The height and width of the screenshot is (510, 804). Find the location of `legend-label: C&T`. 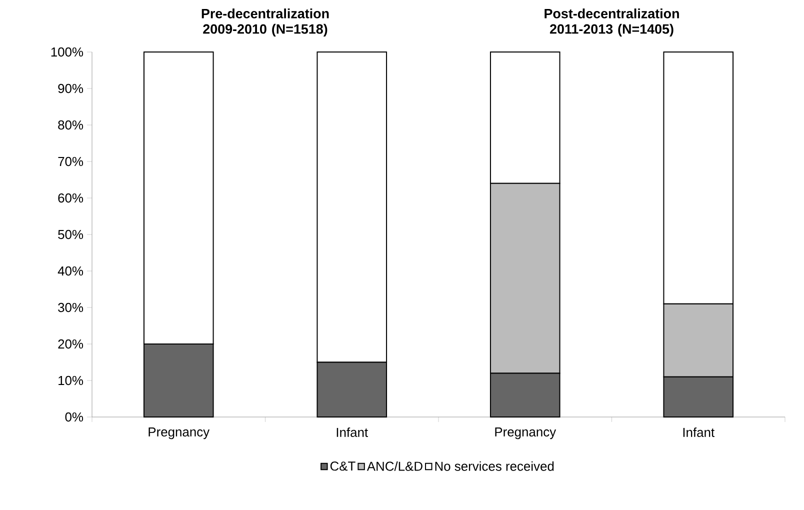

legend-label: C&T is located at coordinates (343, 466).